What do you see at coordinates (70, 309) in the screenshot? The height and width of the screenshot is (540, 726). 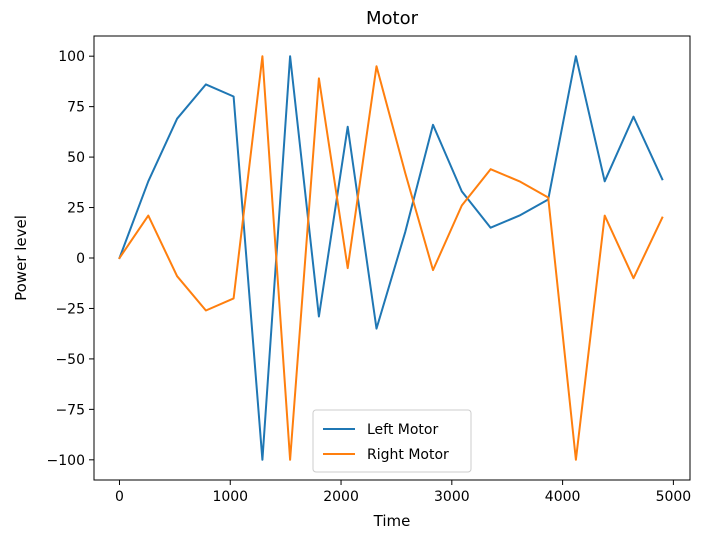 I see `y-tick-label: −25` at bounding box center [70, 309].